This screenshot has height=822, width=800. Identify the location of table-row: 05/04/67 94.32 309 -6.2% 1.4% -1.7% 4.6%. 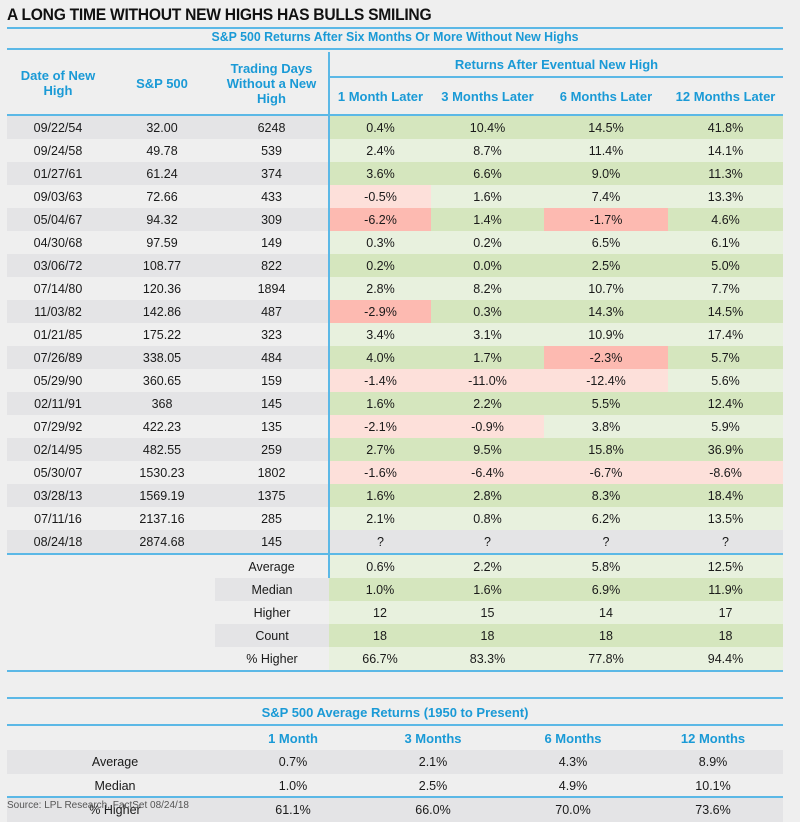
(395, 219).